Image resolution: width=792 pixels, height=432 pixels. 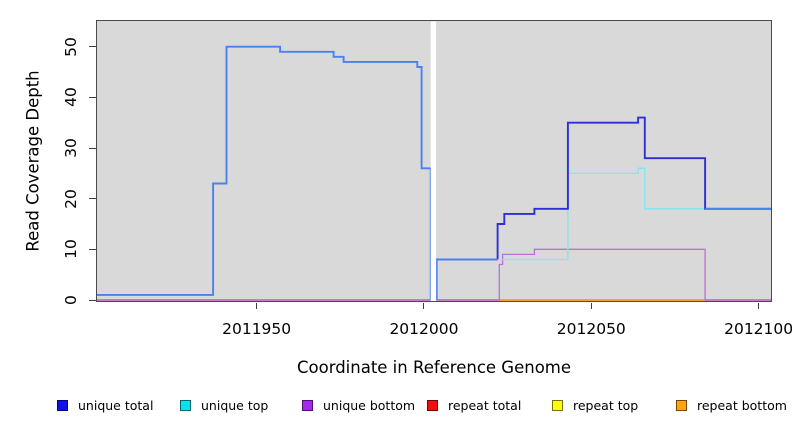 I want to click on legend-item-repeat-bottom: repeat bottom, so click(x=731, y=405).